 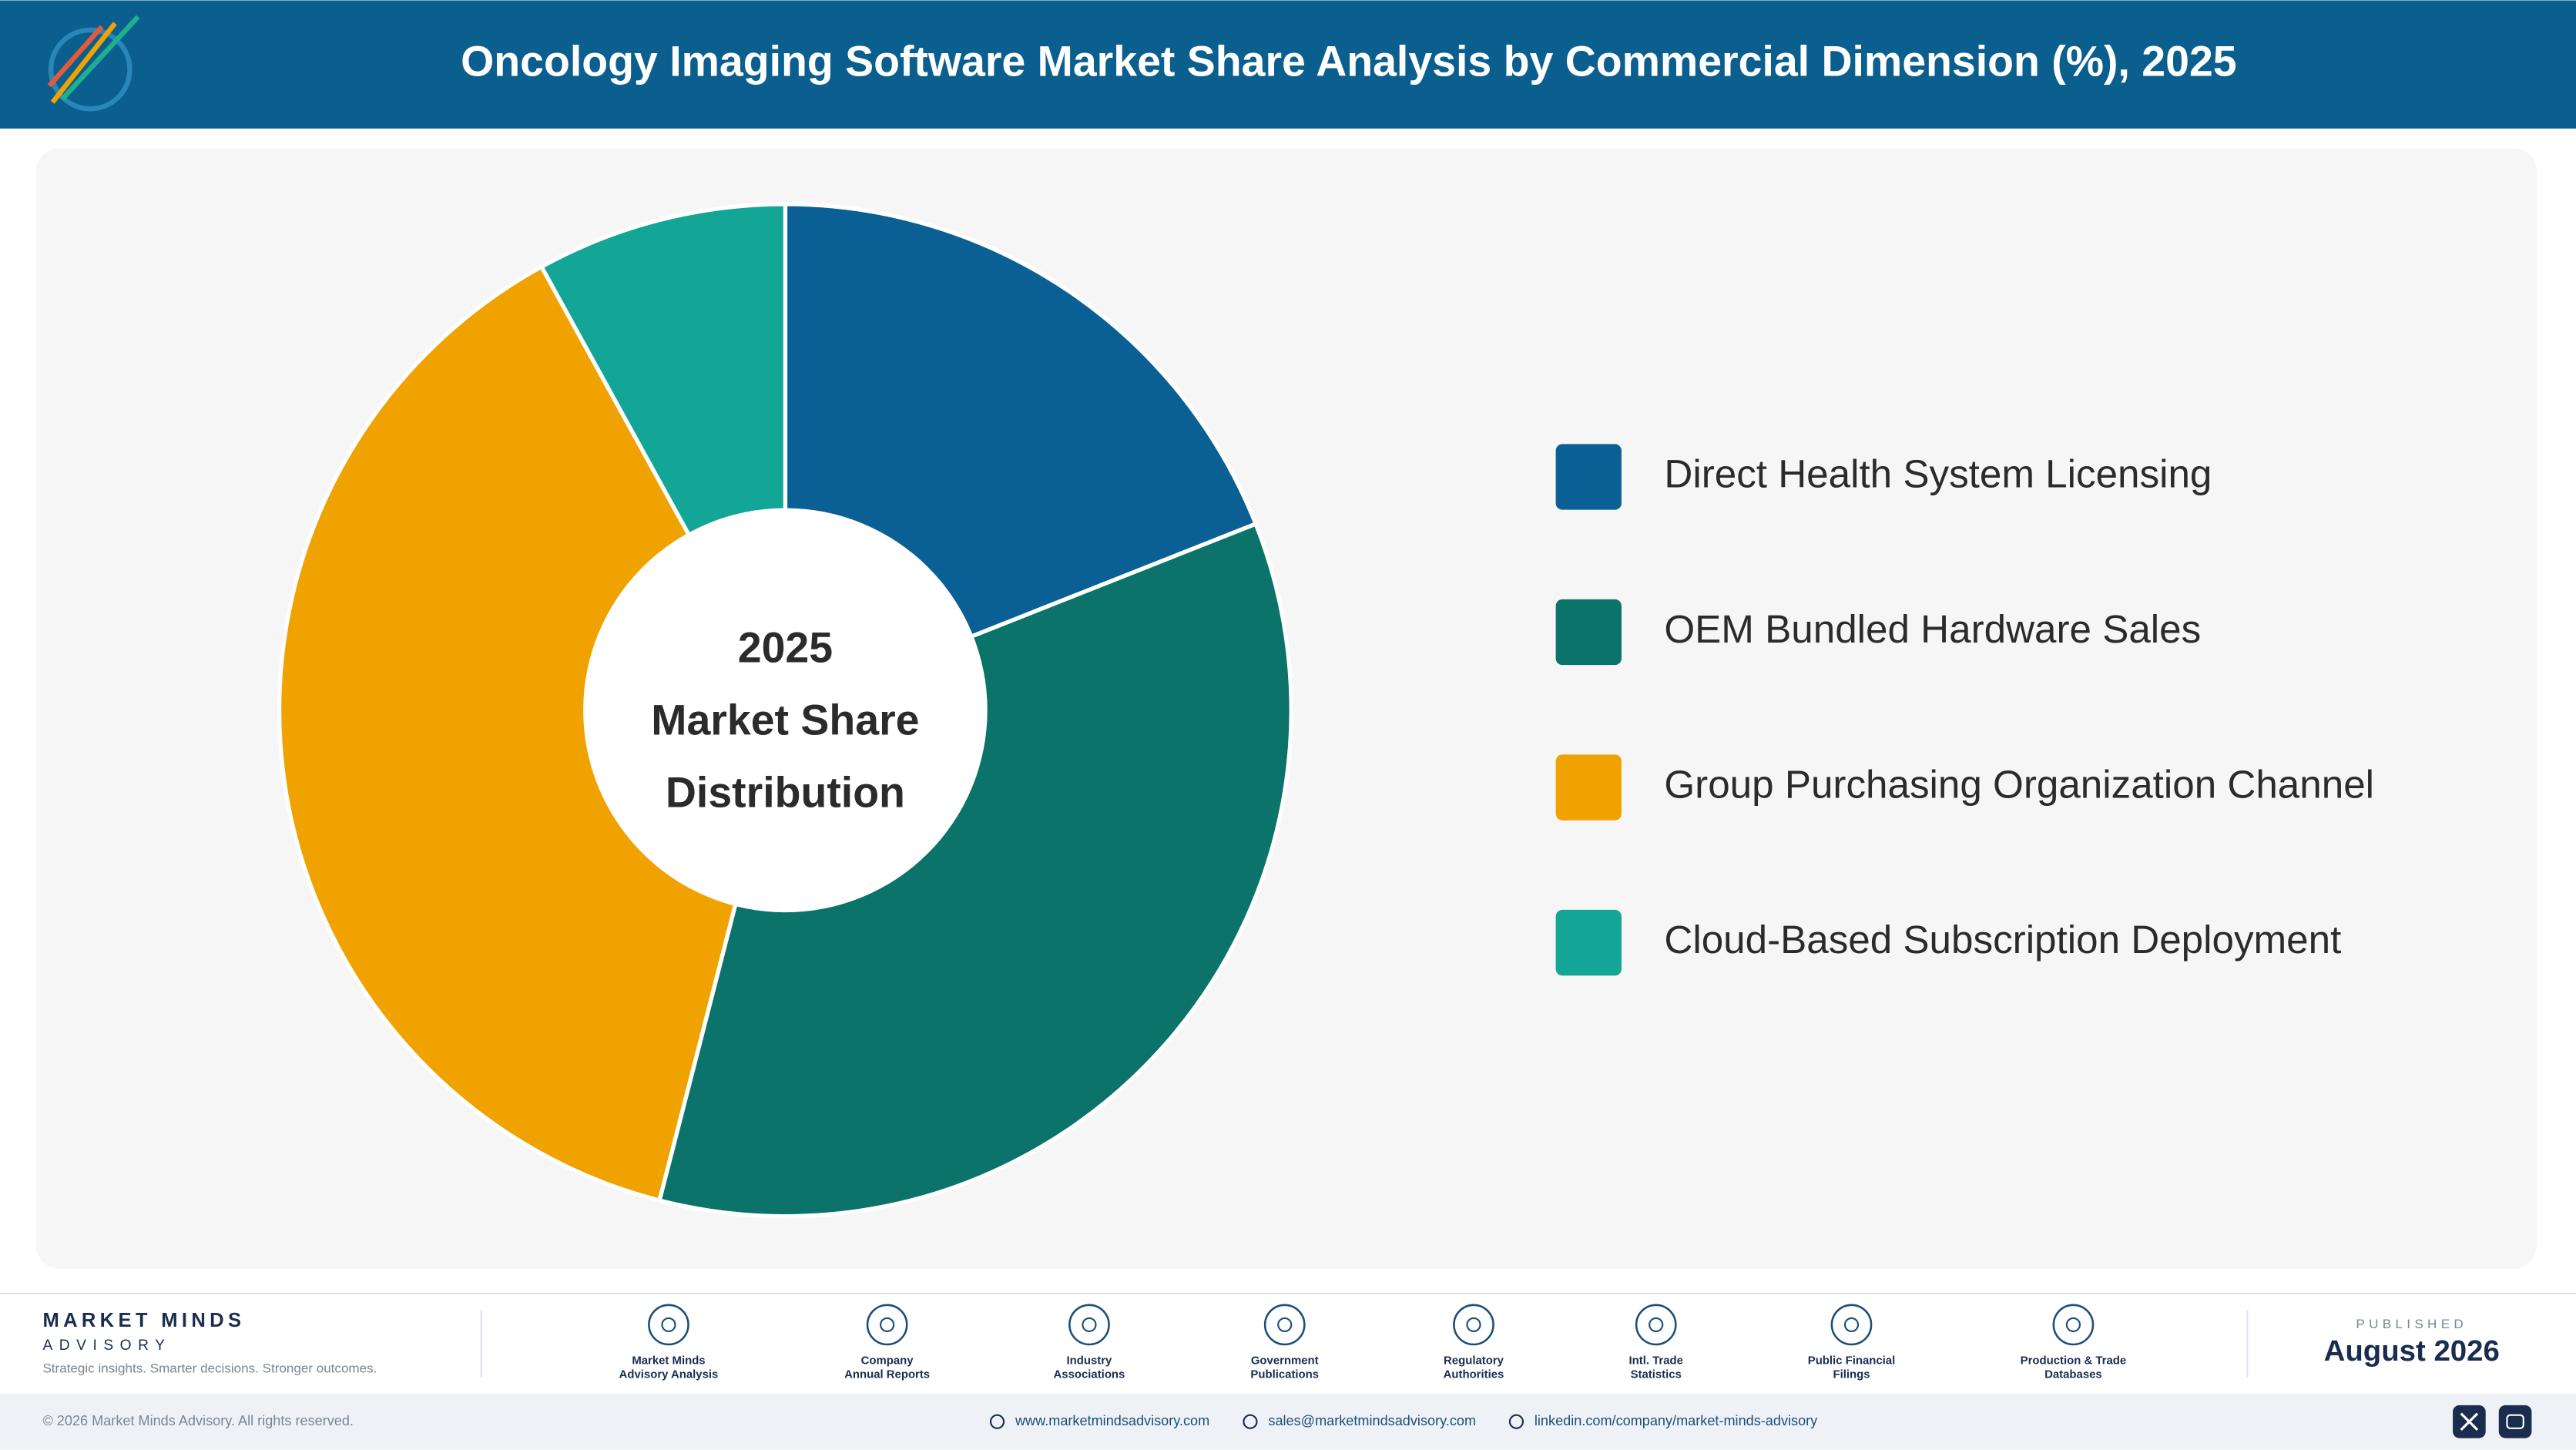 What do you see at coordinates (669, 1374) in the screenshot?
I see `source-label: Advisory Analysis` at bounding box center [669, 1374].